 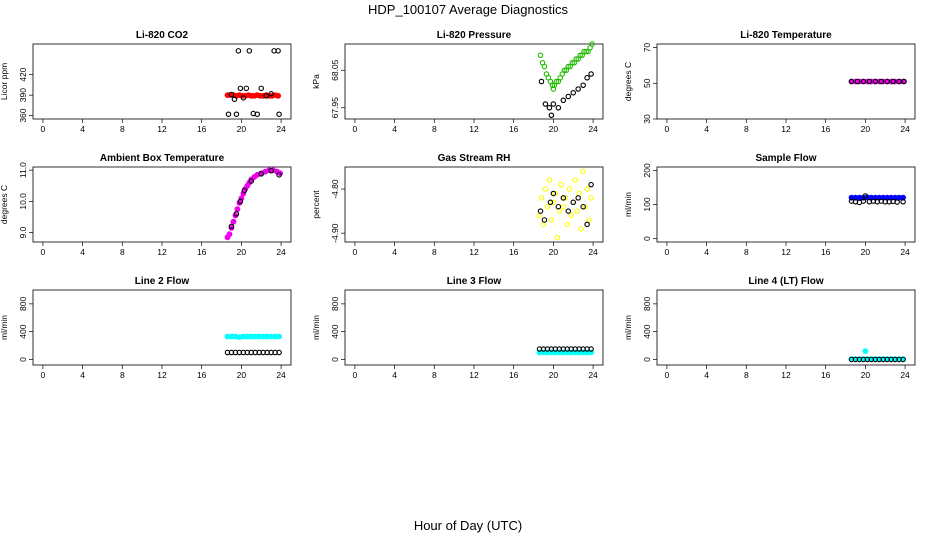 What do you see at coordinates (647, 204) in the screenshot?
I see `y-tick-label: 100` at bounding box center [647, 204].